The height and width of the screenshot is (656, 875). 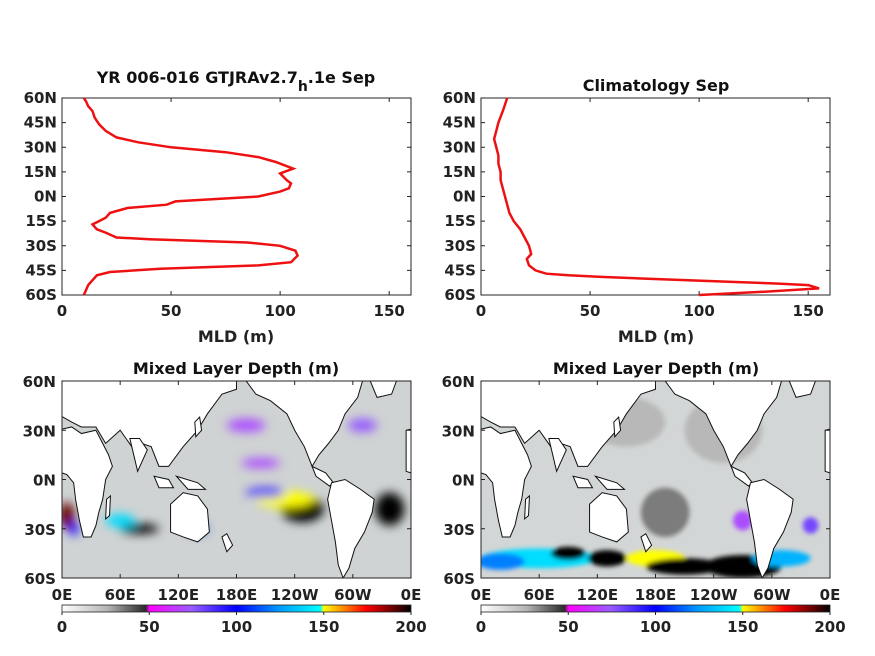 I want to click on ytick-label: 30S, so click(x=41, y=246).